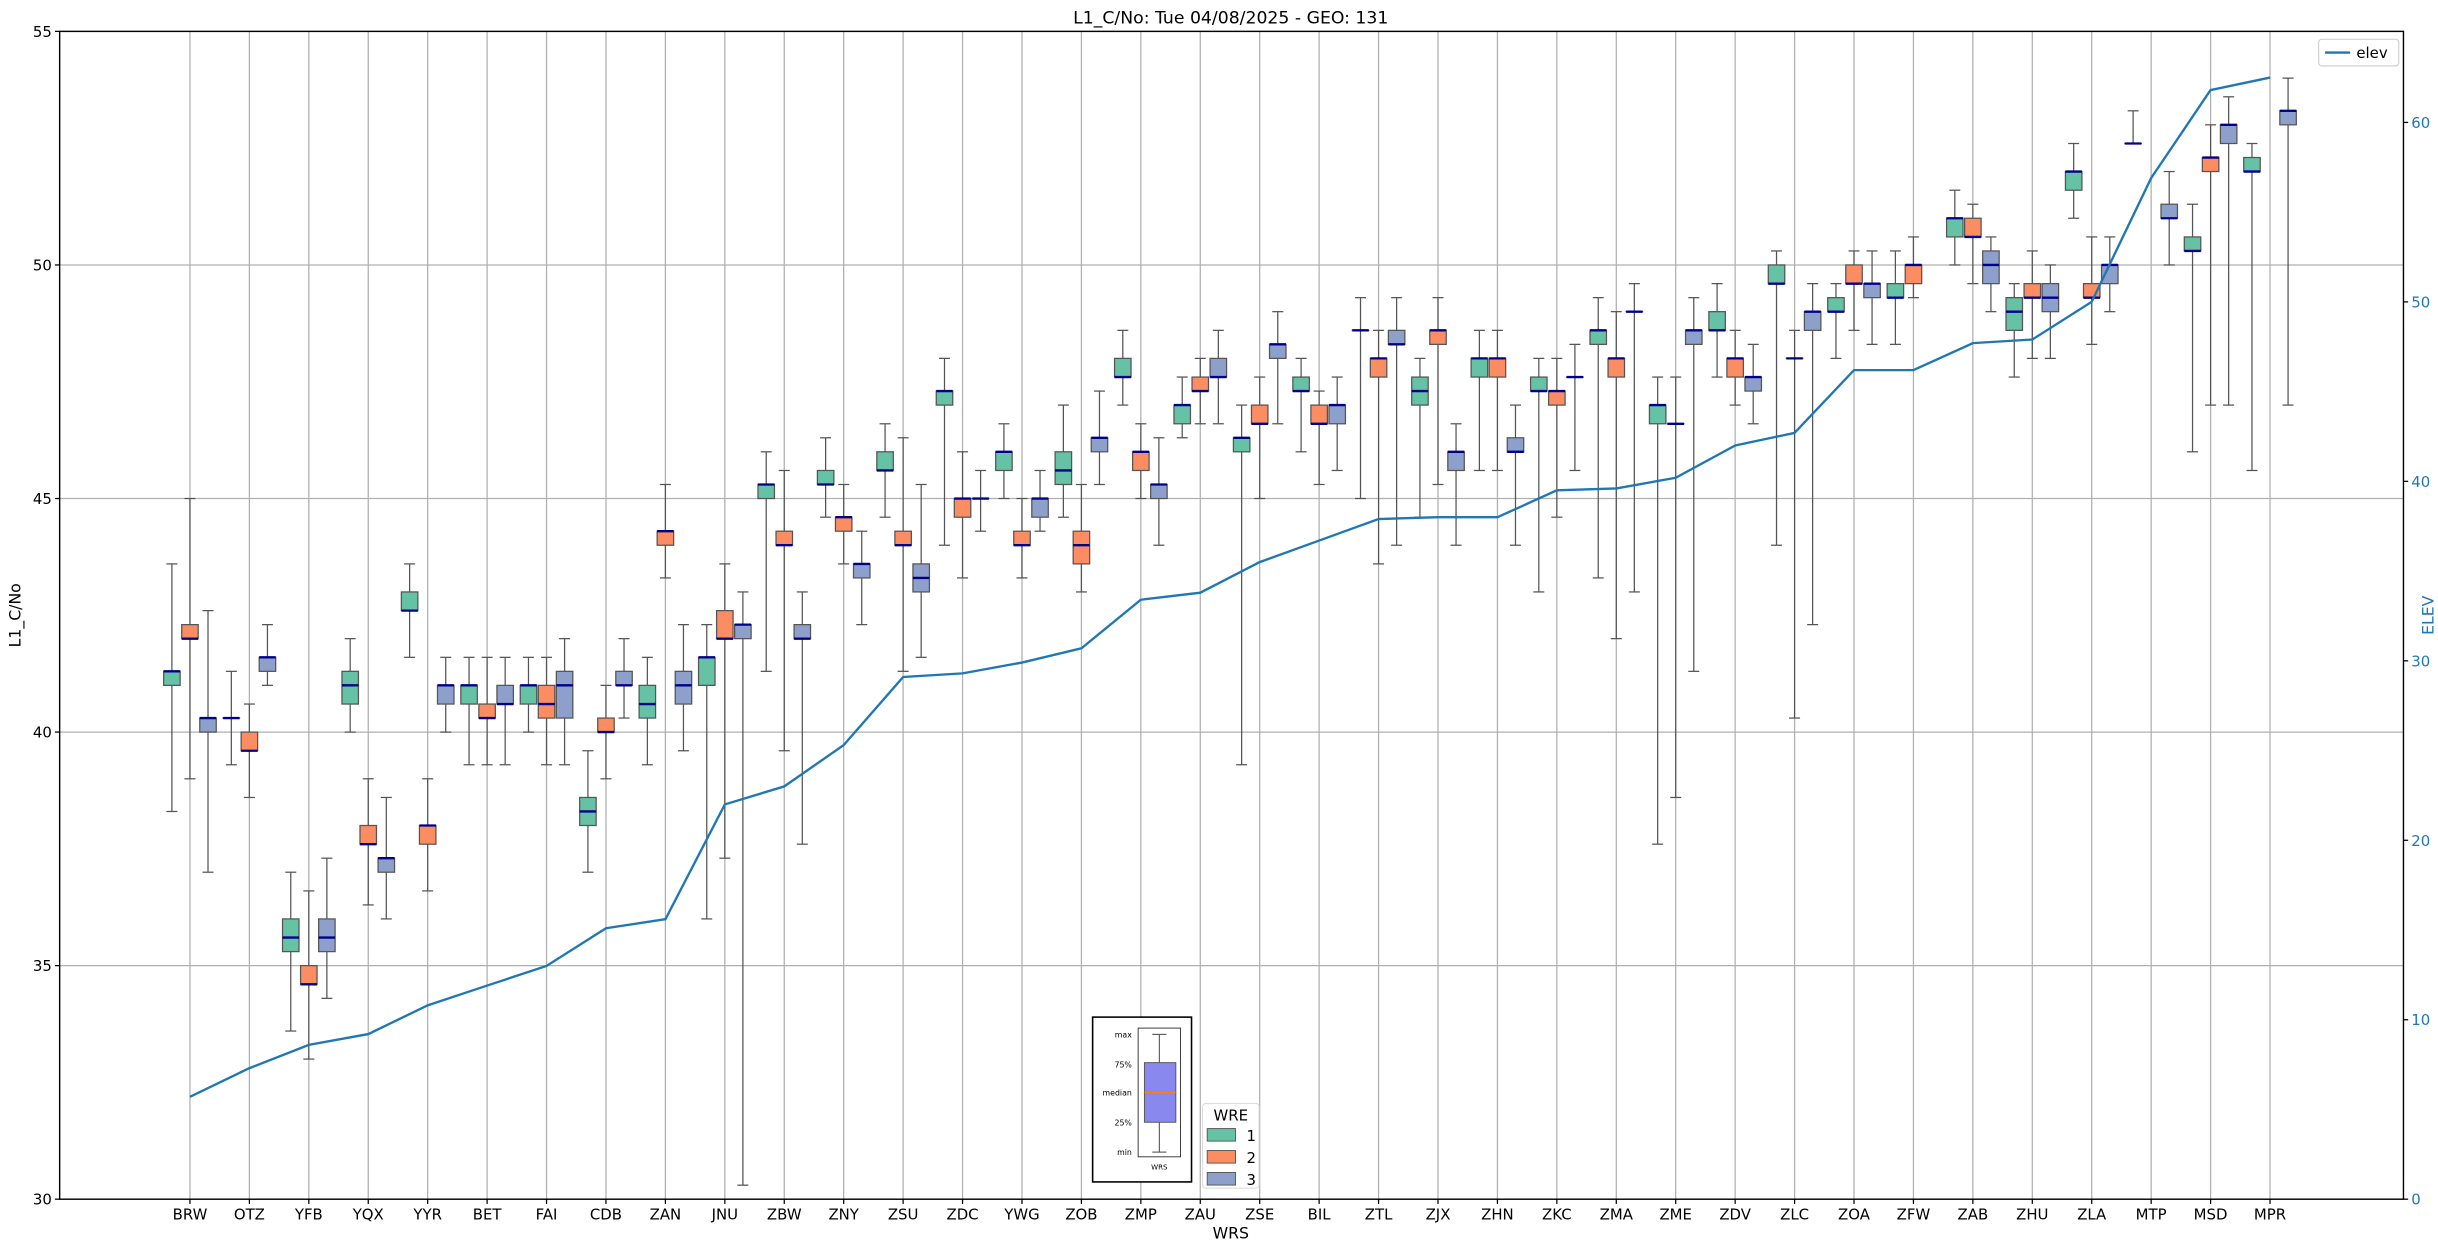  I want to click on box-YWG-wre3, so click(1040, 500).